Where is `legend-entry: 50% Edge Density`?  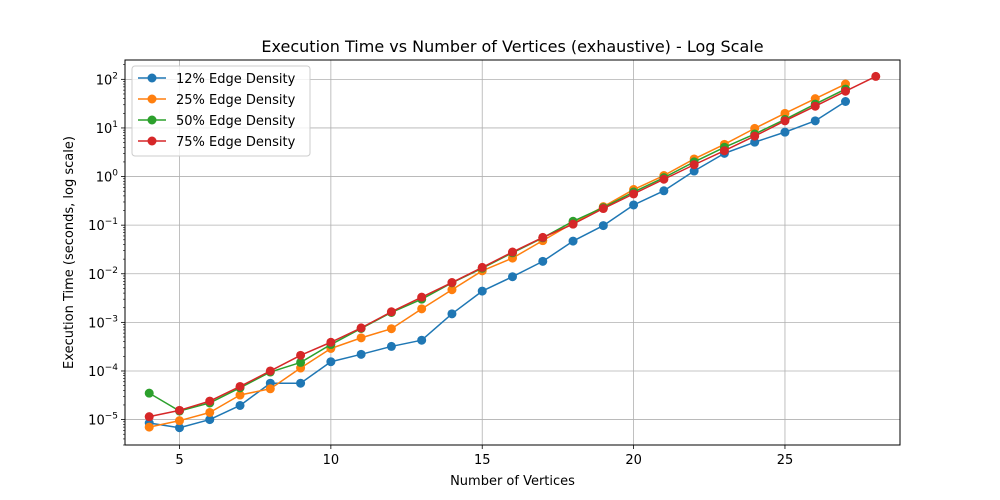
legend-entry: 50% Edge Density is located at coordinates (217, 121).